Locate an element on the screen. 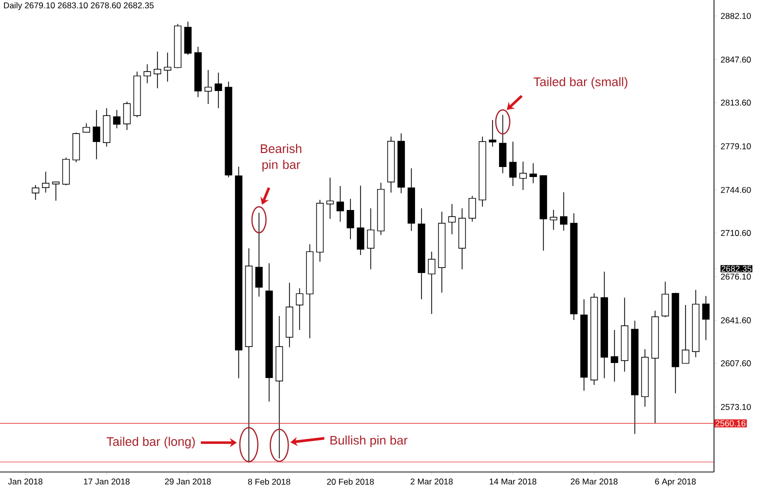 The height and width of the screenshot is (488, 757). x-tick-label: 8 Feb 2018 is located at coordinates (269, 481).